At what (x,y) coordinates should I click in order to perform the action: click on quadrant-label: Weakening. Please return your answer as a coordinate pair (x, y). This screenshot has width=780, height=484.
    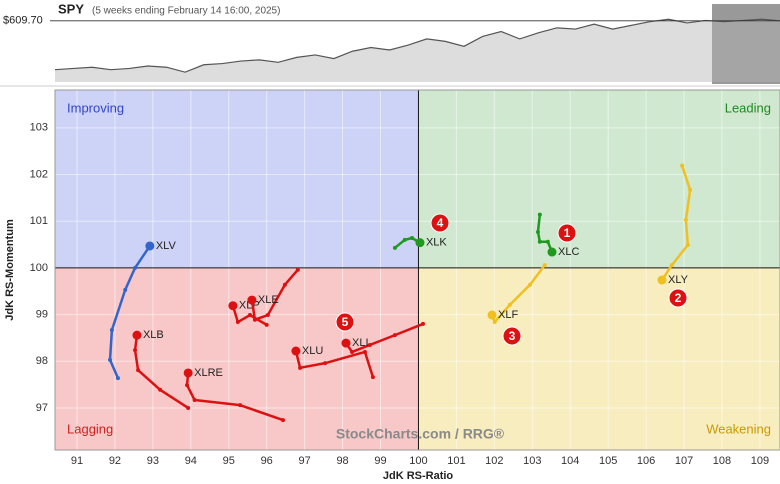
    Looking at the image, I should click on (738, 428).